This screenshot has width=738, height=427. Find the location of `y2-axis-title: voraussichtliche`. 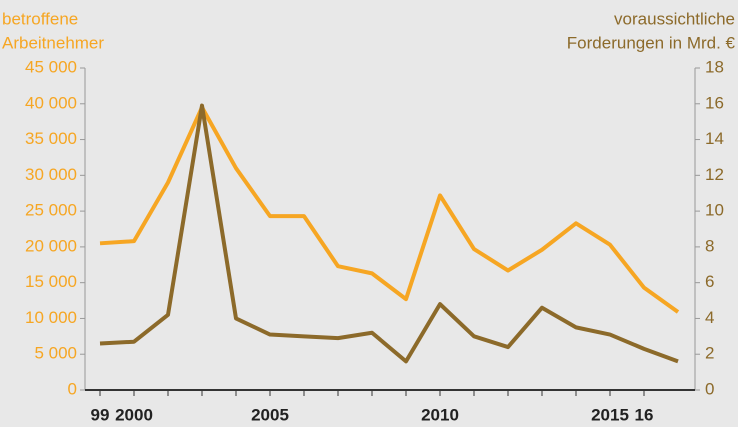

y2-axis-title: voraussichtliche is located at coordinates (674, 18).